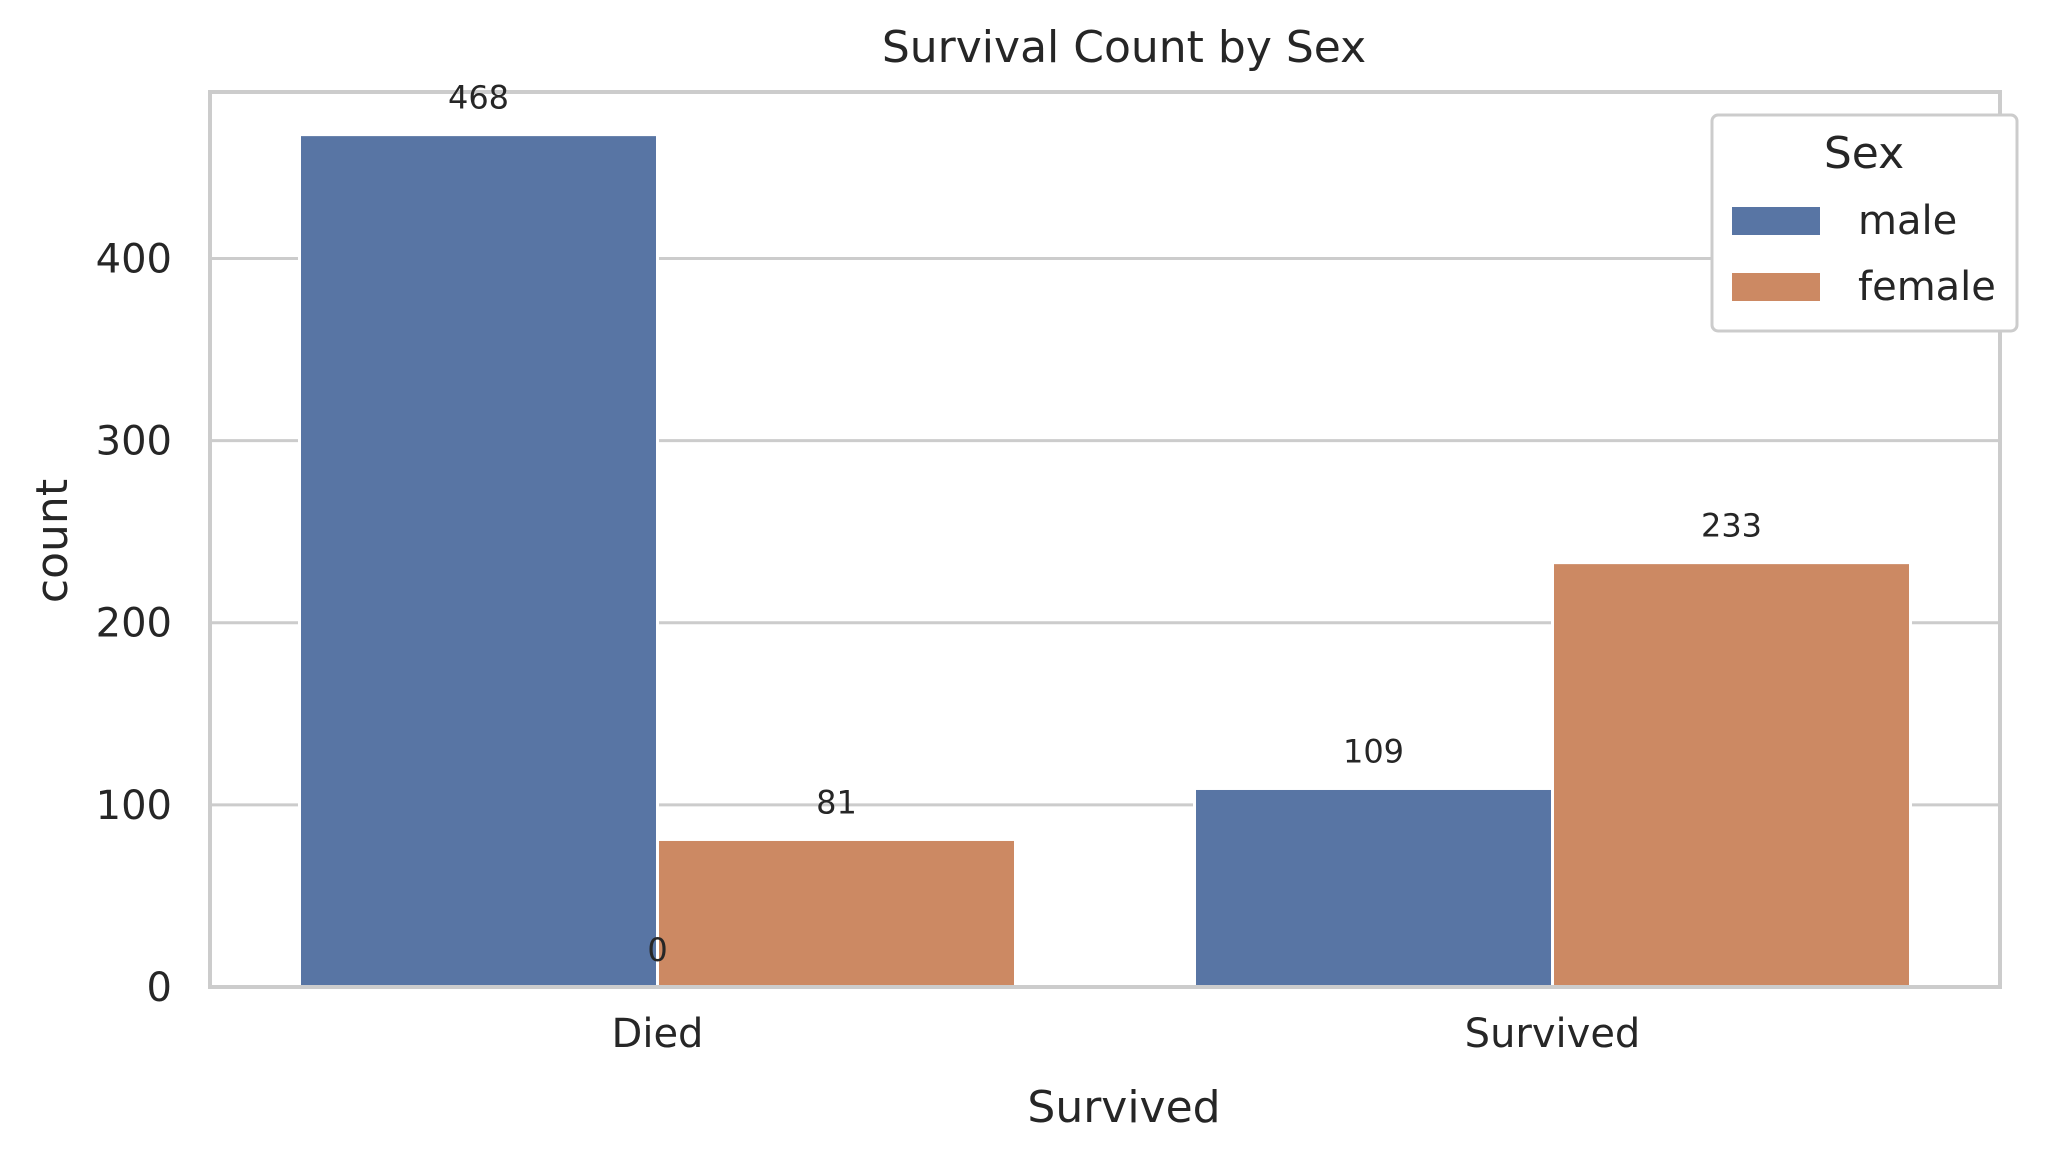  Describe the element at coordinates (657, 950) in the screenshot. I see `bar-value-label-4: 0` at that location.